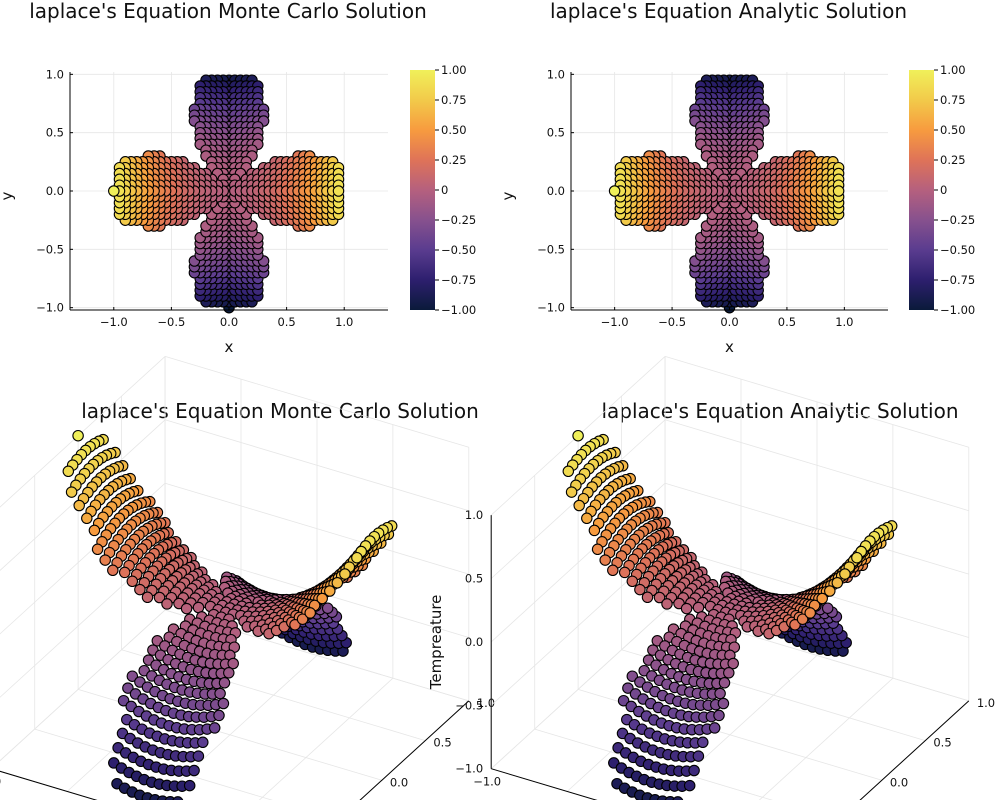 The image size is (1000, 800). What do you see at coordinates (544, 784) in the screenshot?
I see `x-axis` at bounding box center [544, 784].